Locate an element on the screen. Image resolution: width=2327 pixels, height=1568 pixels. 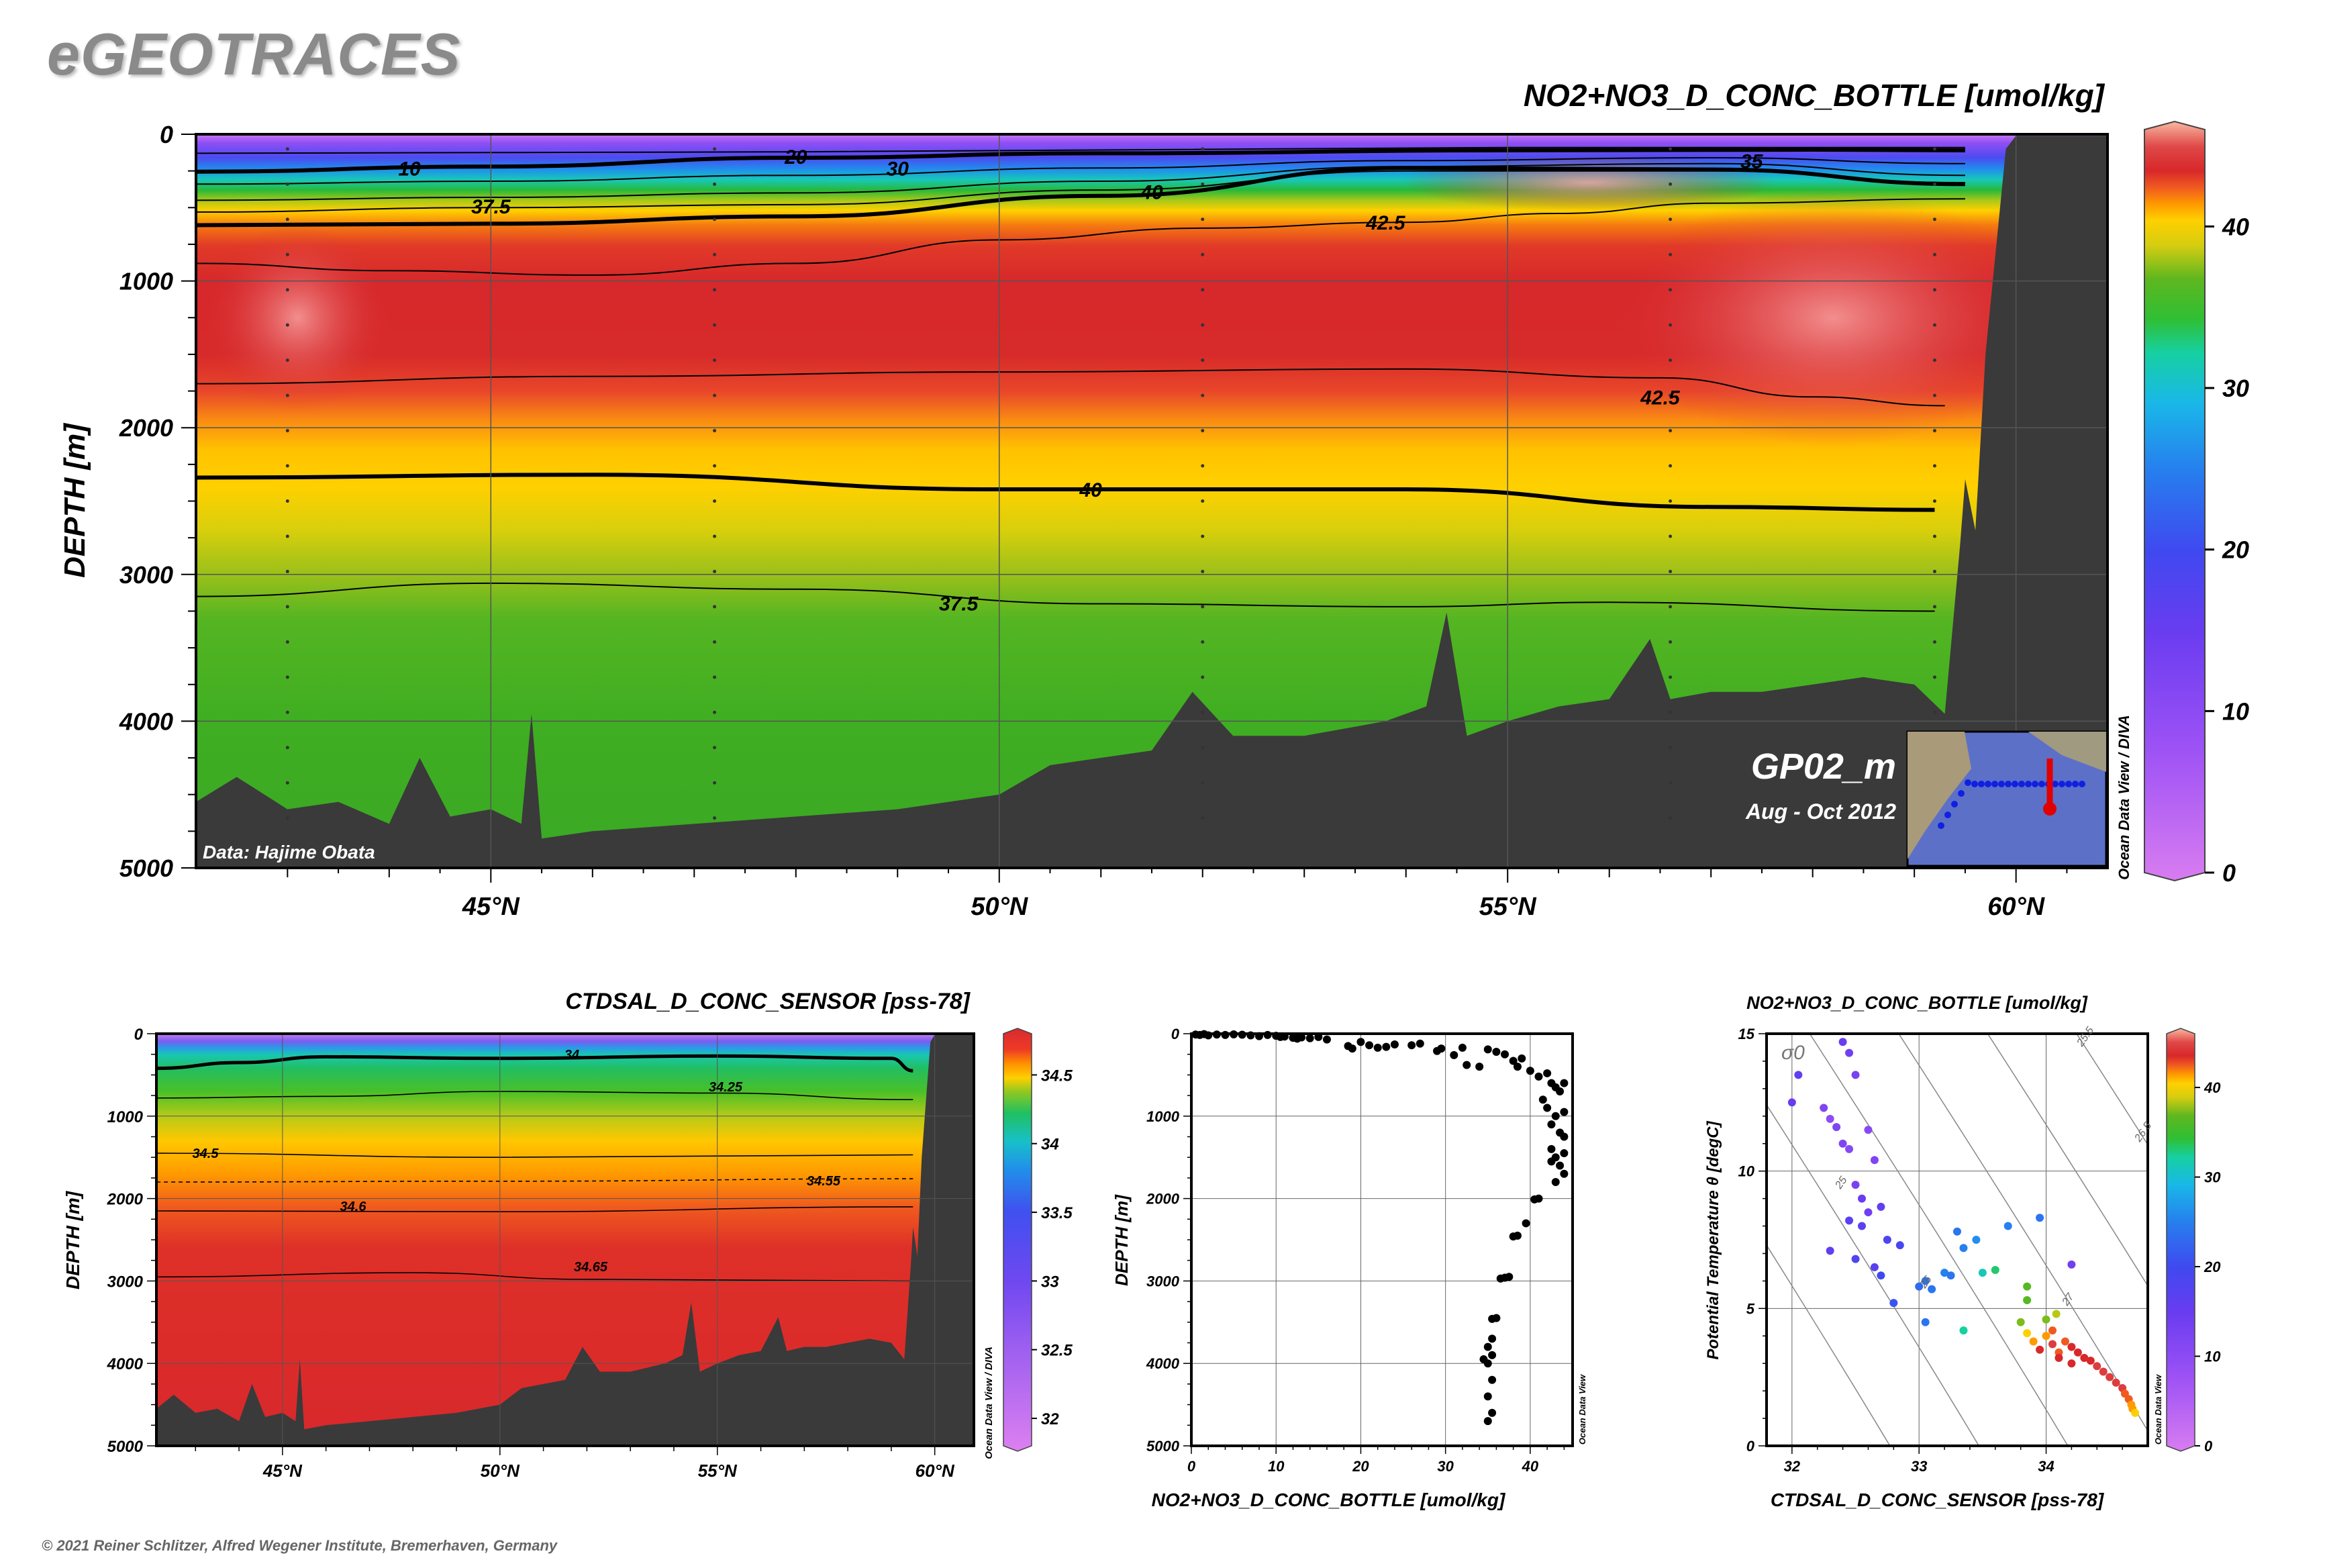
main-title: NO2+NO3_D_CONC_BOTTLE [umol/kg] is located at coordinates (1815, 96).